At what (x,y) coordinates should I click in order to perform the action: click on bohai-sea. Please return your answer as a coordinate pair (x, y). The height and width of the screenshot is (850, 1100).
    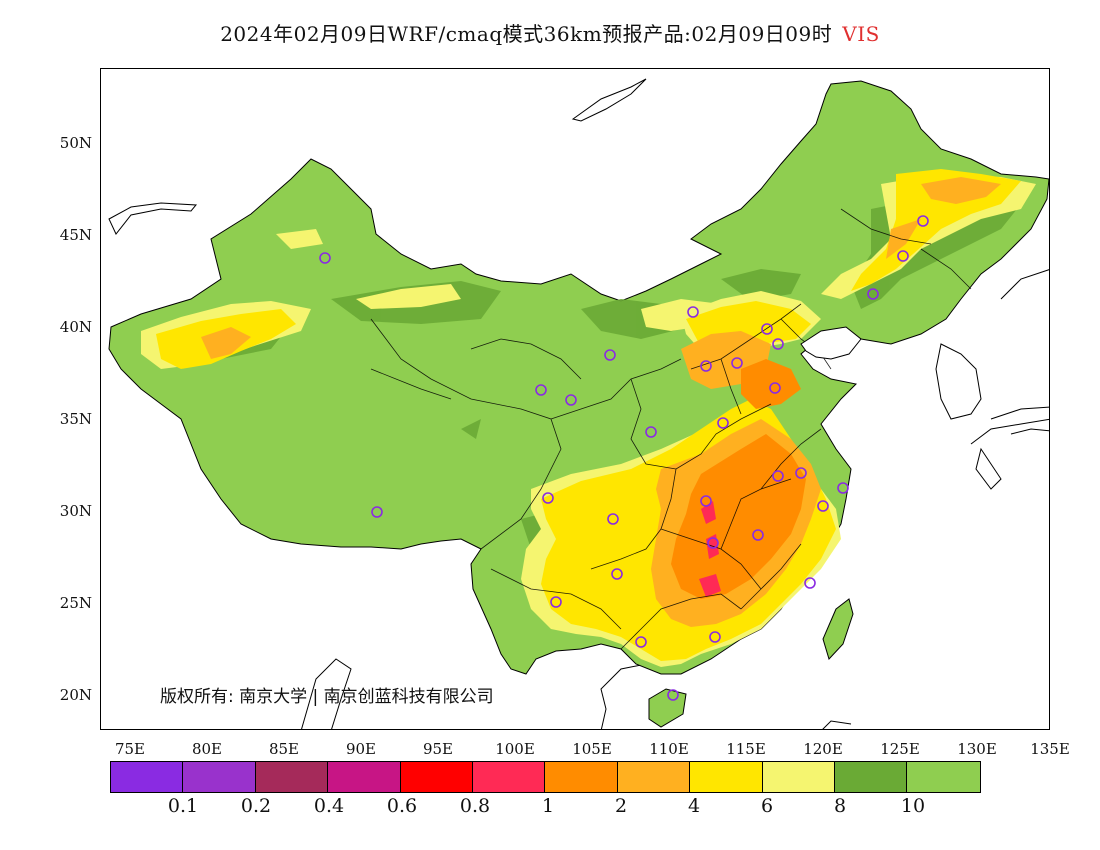
    Looking at the image, I should click on (831, 343).